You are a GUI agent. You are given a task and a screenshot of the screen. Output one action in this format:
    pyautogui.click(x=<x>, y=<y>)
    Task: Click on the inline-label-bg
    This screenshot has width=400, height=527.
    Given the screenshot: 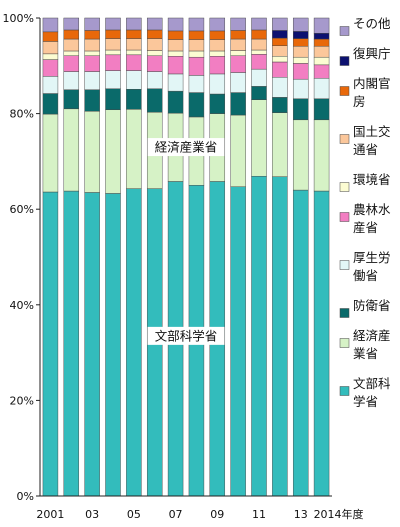 What is the action you would take?
    pyautogui.click(x=186, y=147)
    